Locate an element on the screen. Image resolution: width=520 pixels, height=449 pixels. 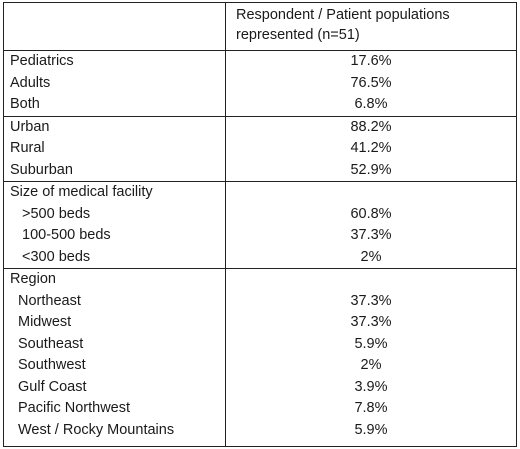
row-value-under-300-beds: 2% is located at coordinates (371, 256).